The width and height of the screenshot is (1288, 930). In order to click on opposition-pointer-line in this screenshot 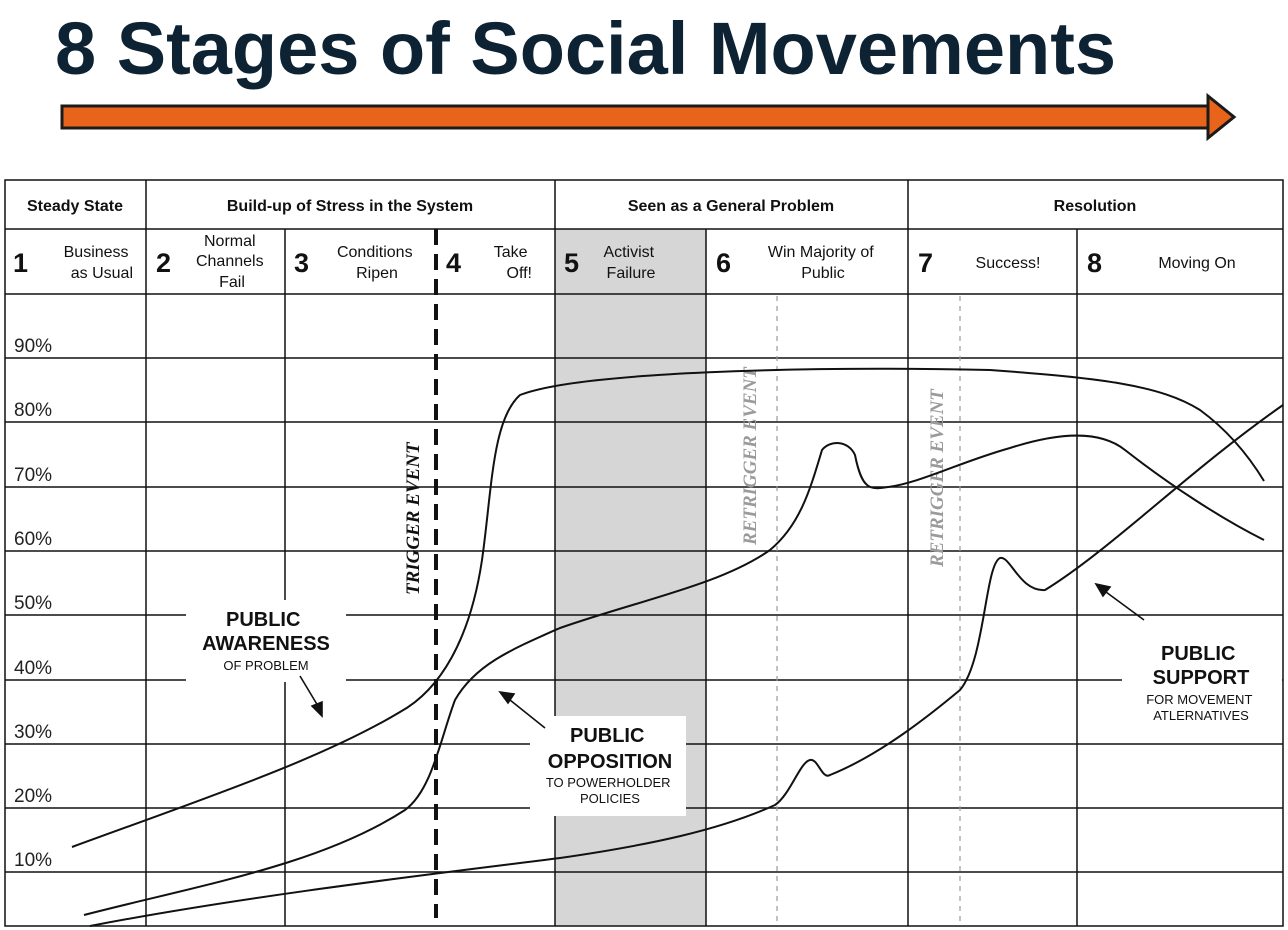, I will do `click(527, 714)`.